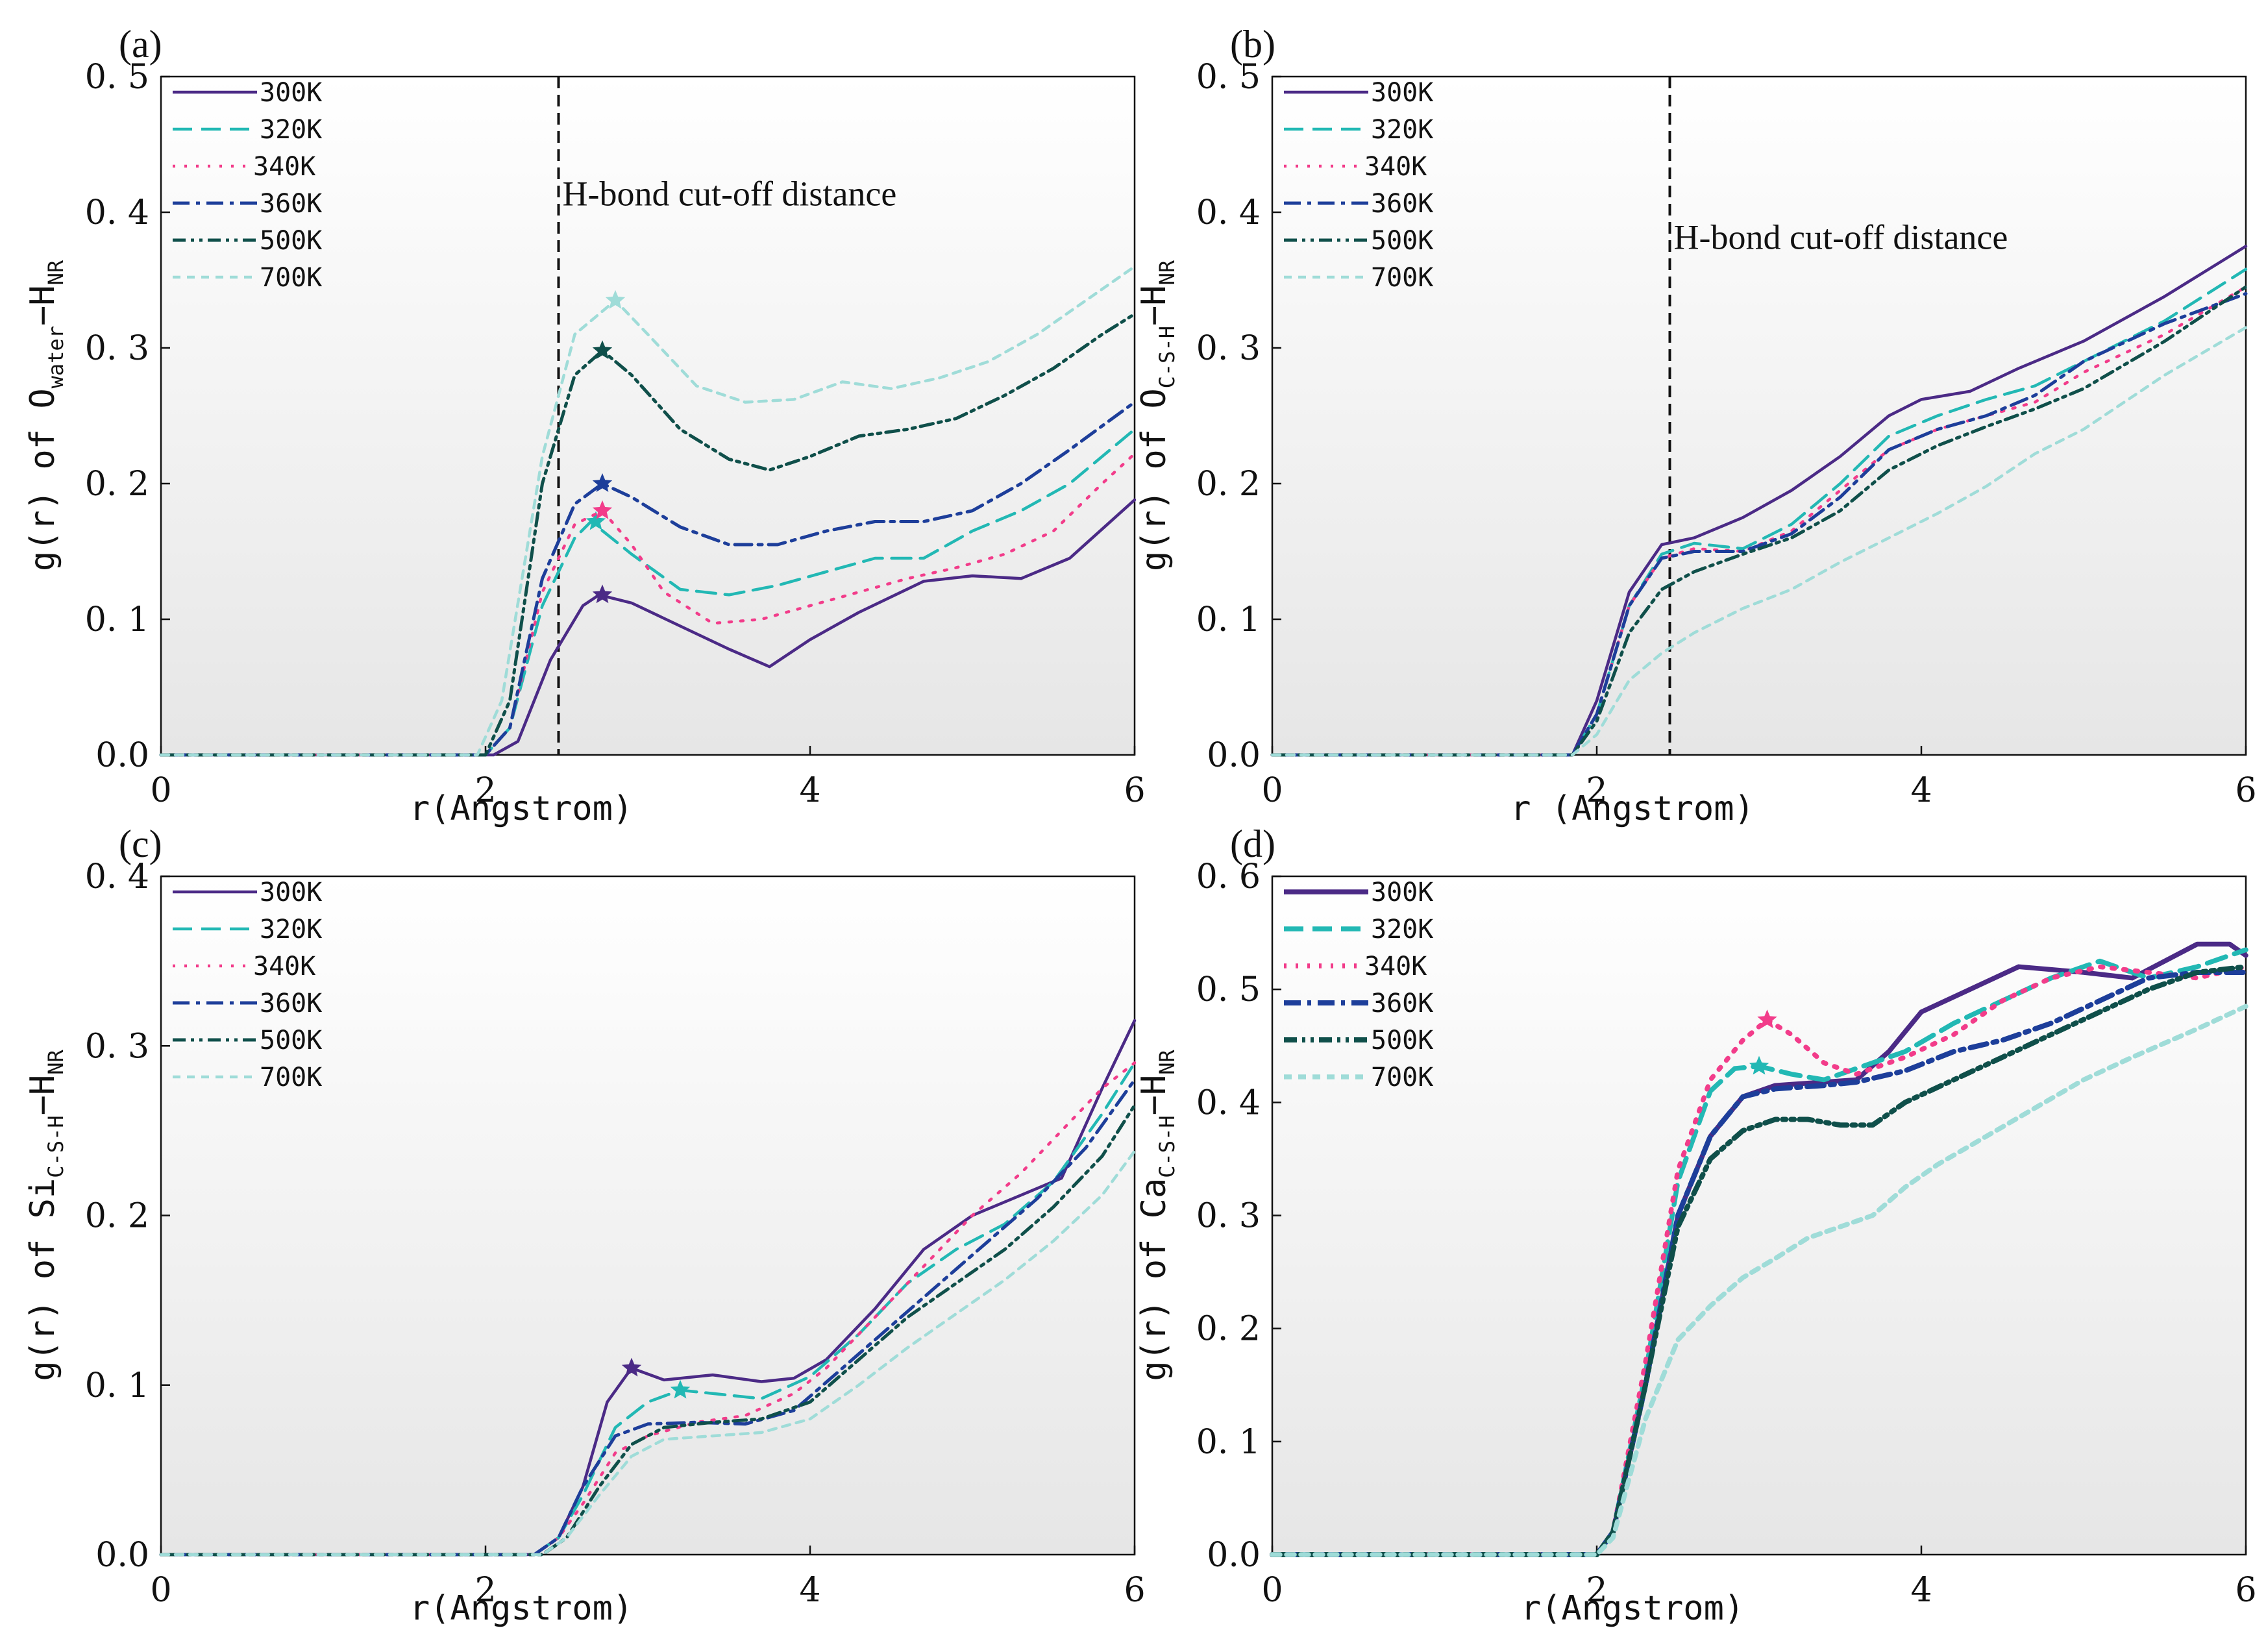  Describe the element at coordinates (140, 843) in the screenshot. I see `panel-label: (c)` at that location.